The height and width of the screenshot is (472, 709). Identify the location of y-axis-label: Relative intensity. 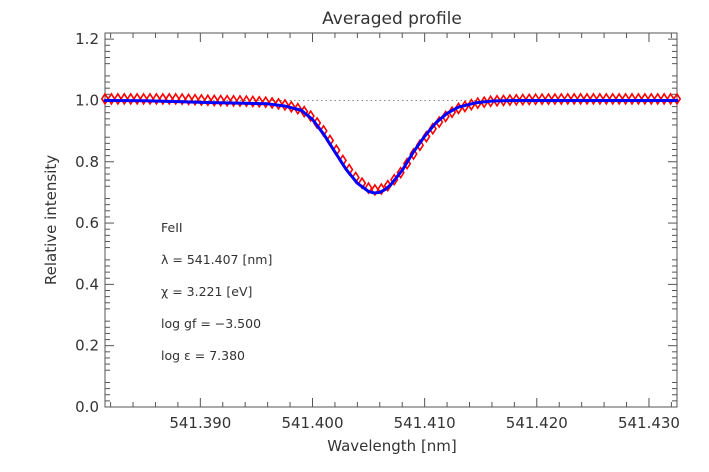
(51, 220).